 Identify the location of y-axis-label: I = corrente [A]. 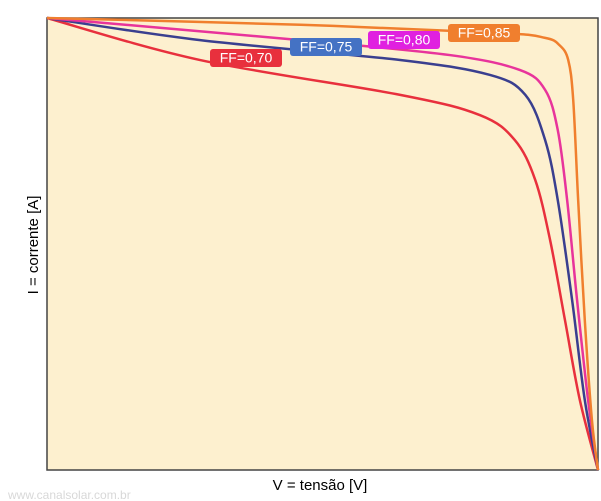
(33, 245).